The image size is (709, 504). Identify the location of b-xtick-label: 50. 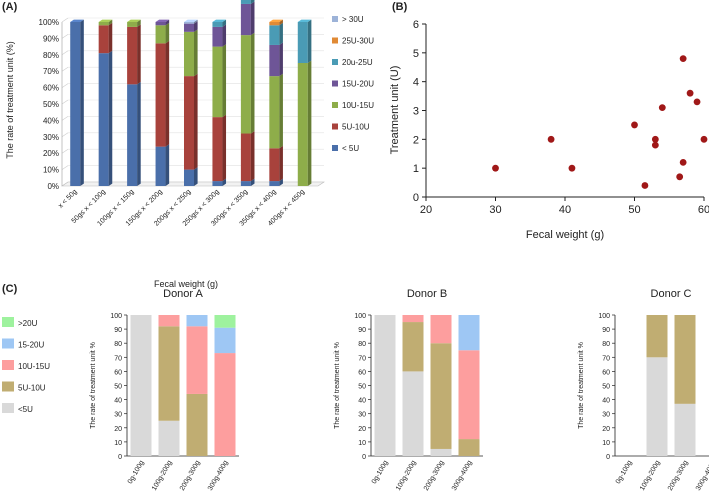
(634, 210).